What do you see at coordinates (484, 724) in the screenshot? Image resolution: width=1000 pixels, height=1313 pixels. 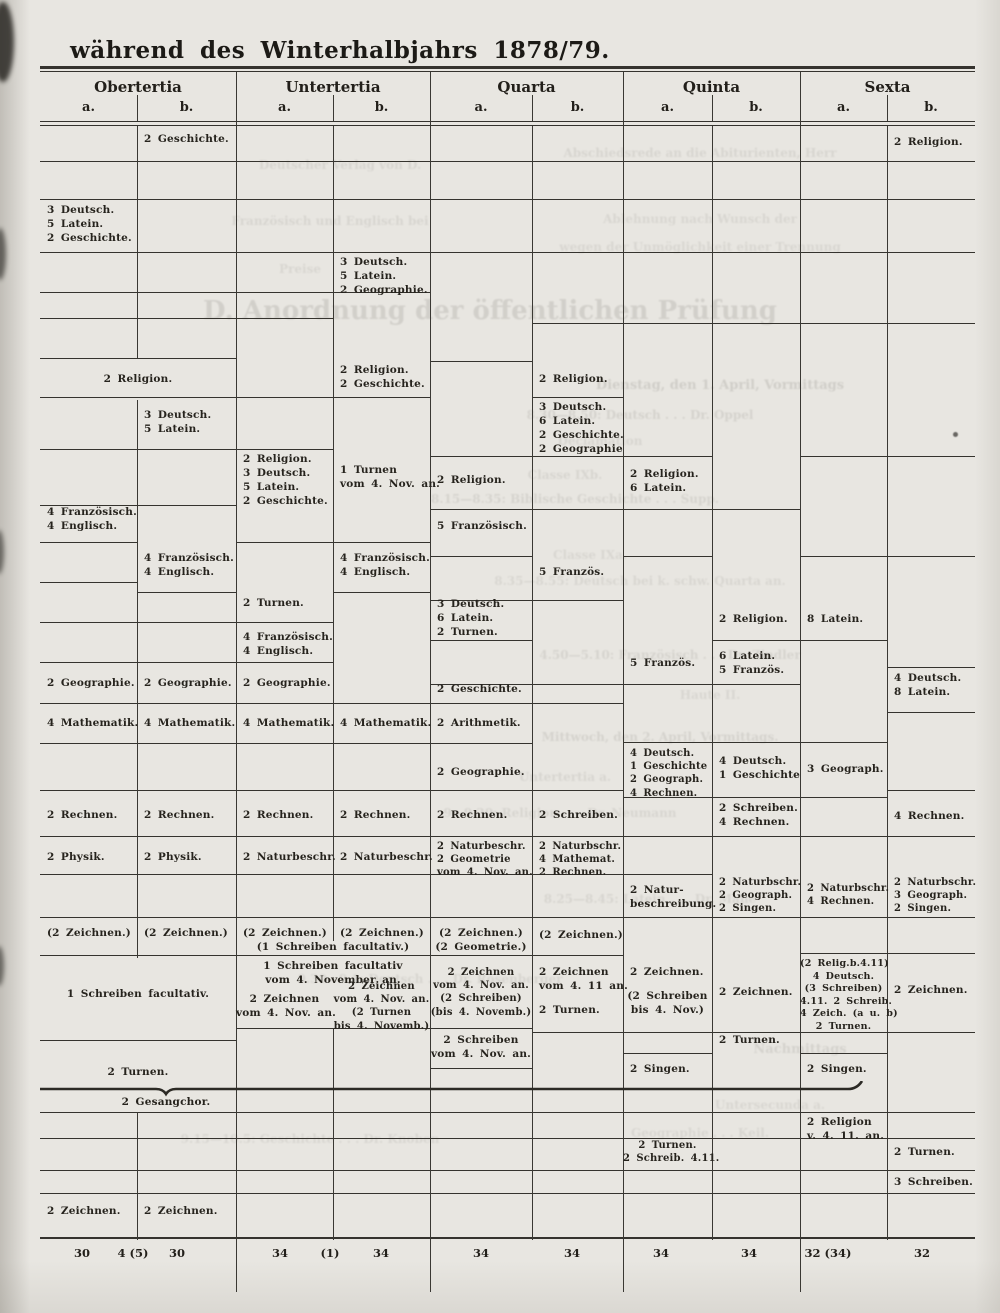 I see `timetable-cell: 2 Arithmetik.` at bounding box center [484, 724].